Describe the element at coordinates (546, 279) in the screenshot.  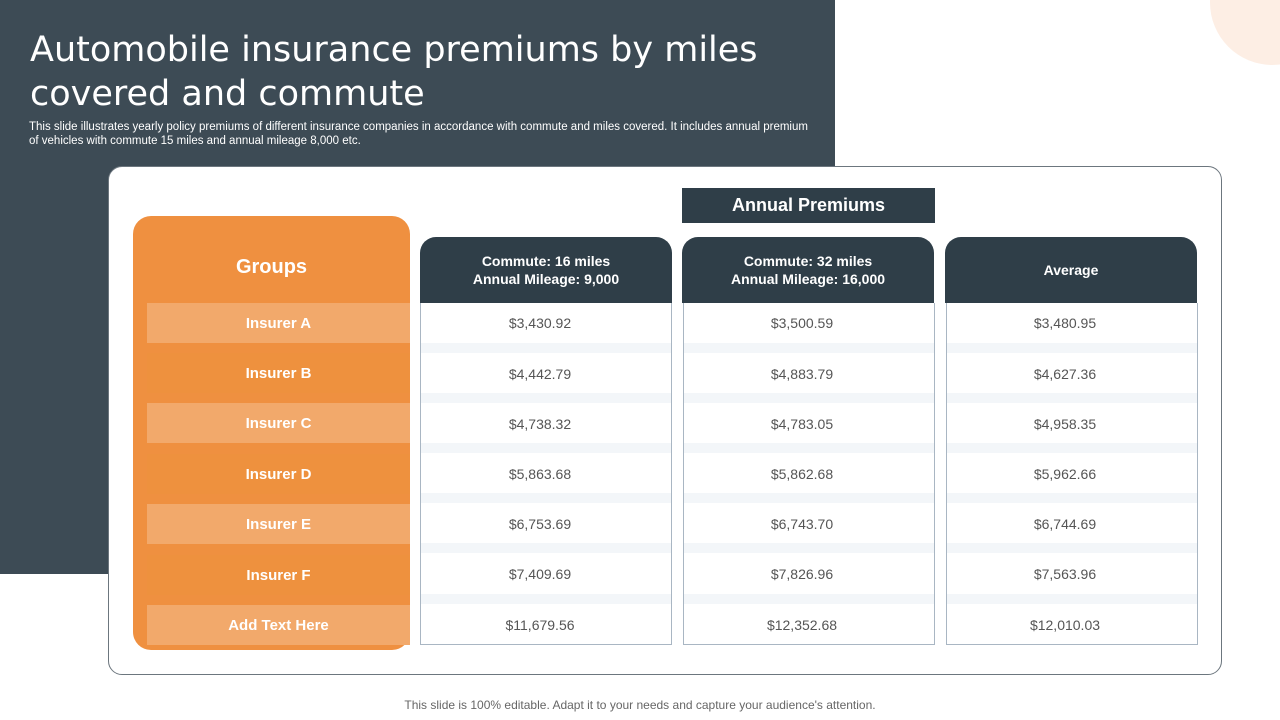
I see `column-header-line2: Annual Mileage: 9,000` at that location.